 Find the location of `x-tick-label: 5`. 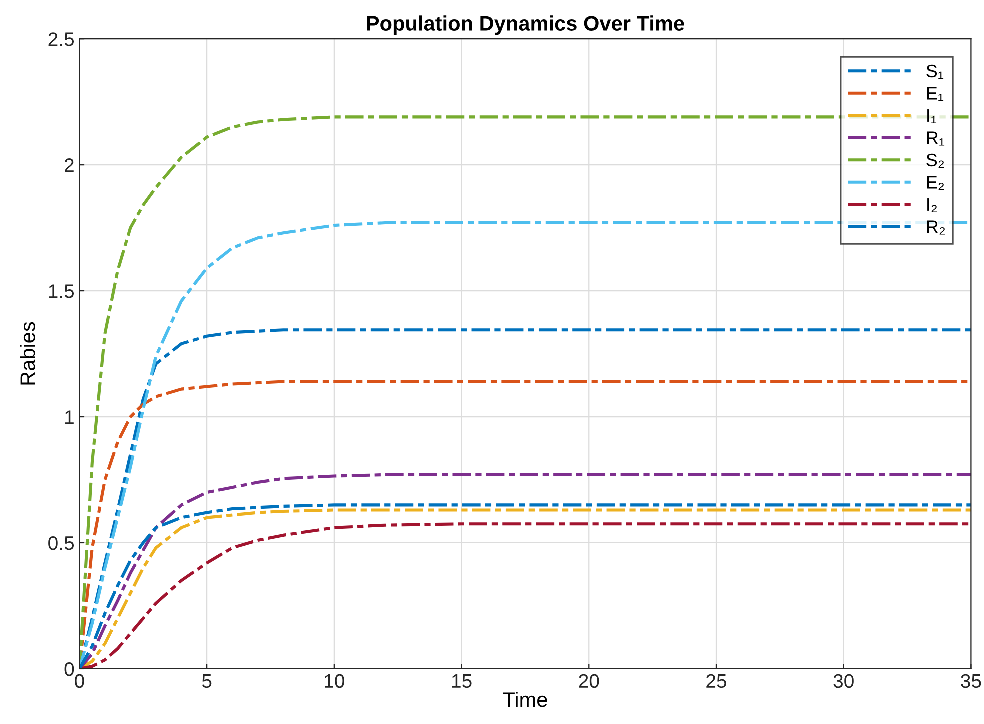

x-tick-label: 5 is located at coordinates (207, 681).